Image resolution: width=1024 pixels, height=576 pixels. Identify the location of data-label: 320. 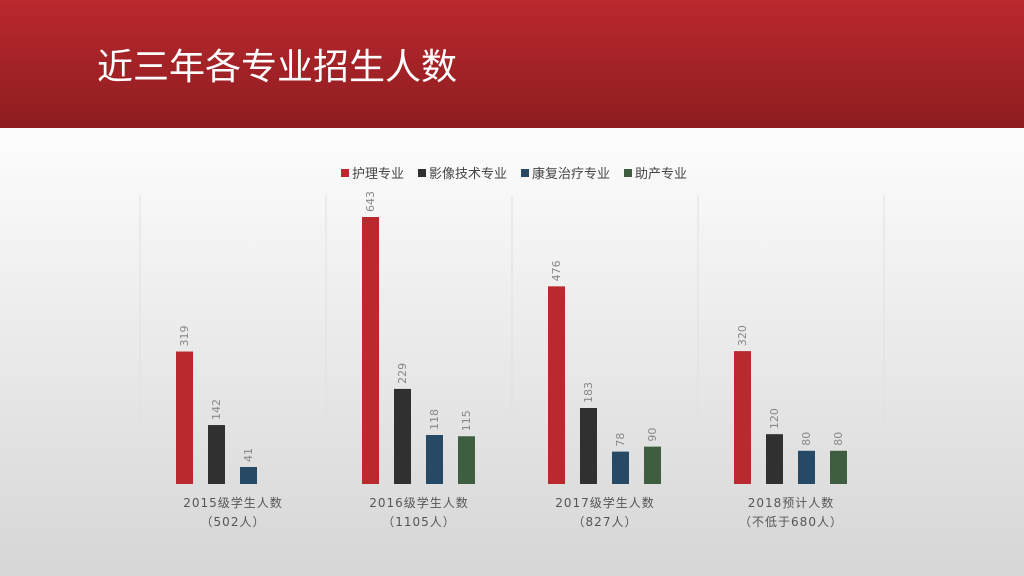
(742, 335).